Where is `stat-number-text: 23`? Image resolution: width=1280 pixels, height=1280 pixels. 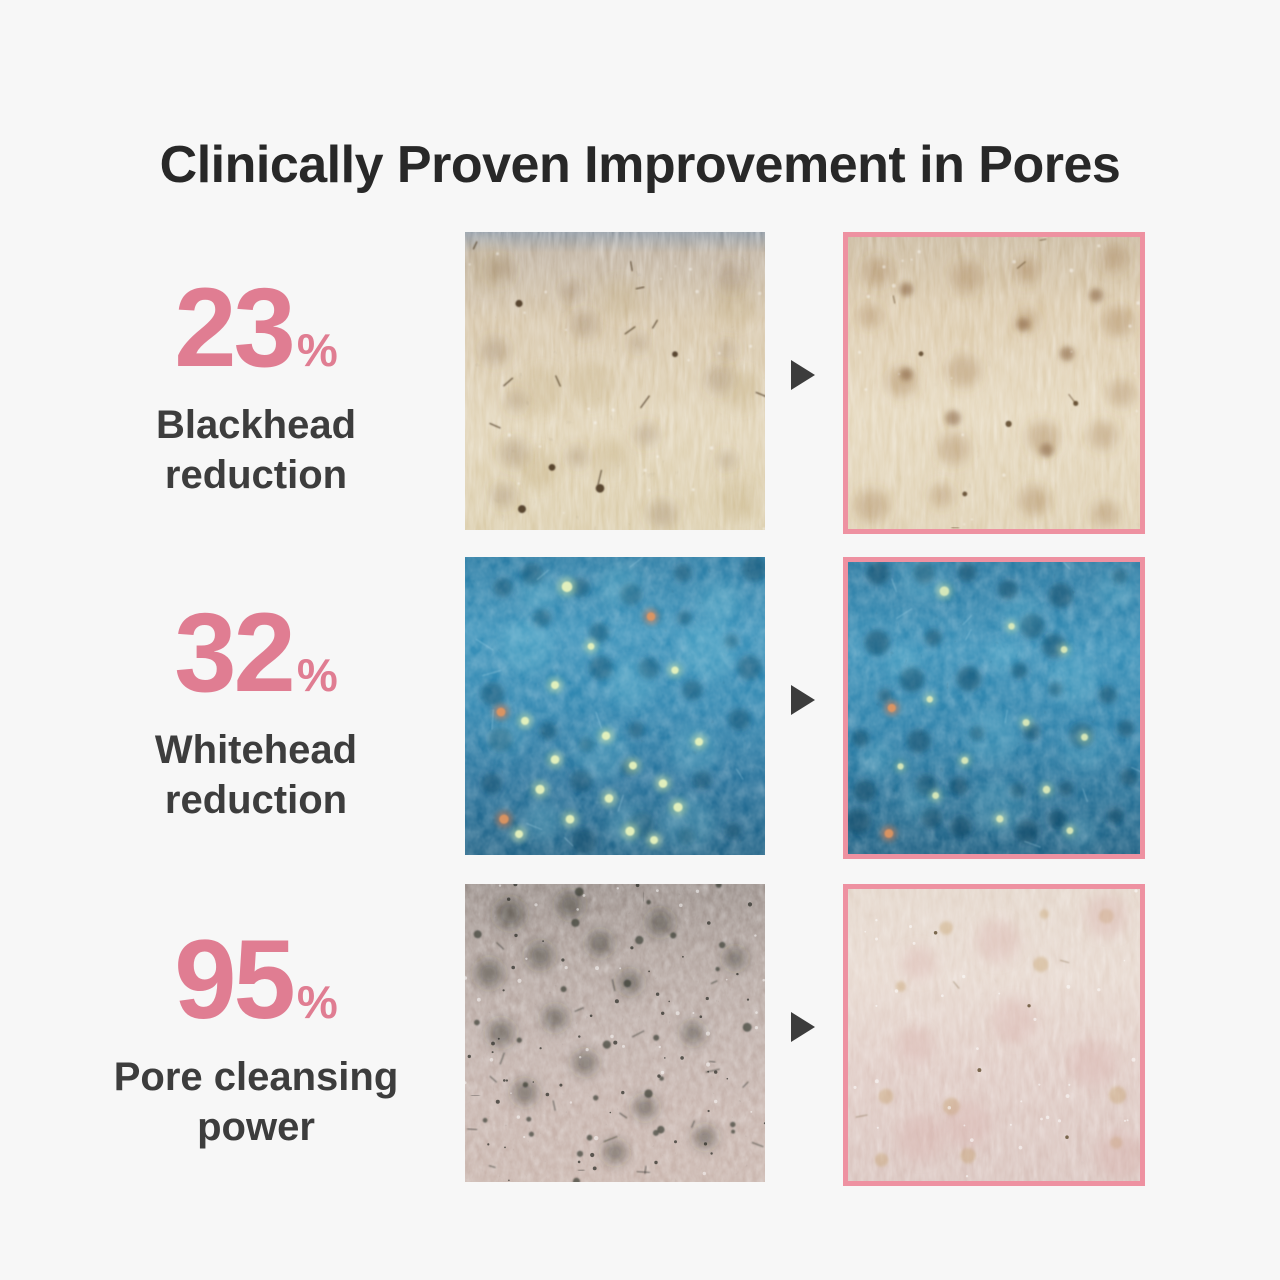 stat-number-text: 23 is located at coordinates (235, 327).